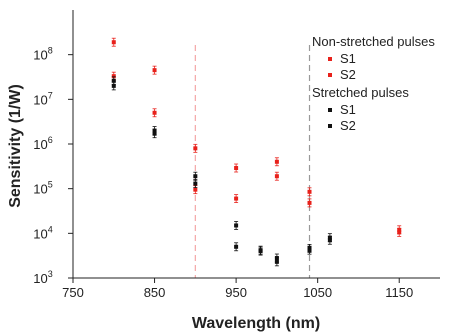  Describe the element at coordinates (236, 292) in the screenshot. I see `x-tick-label: 950` at that location.